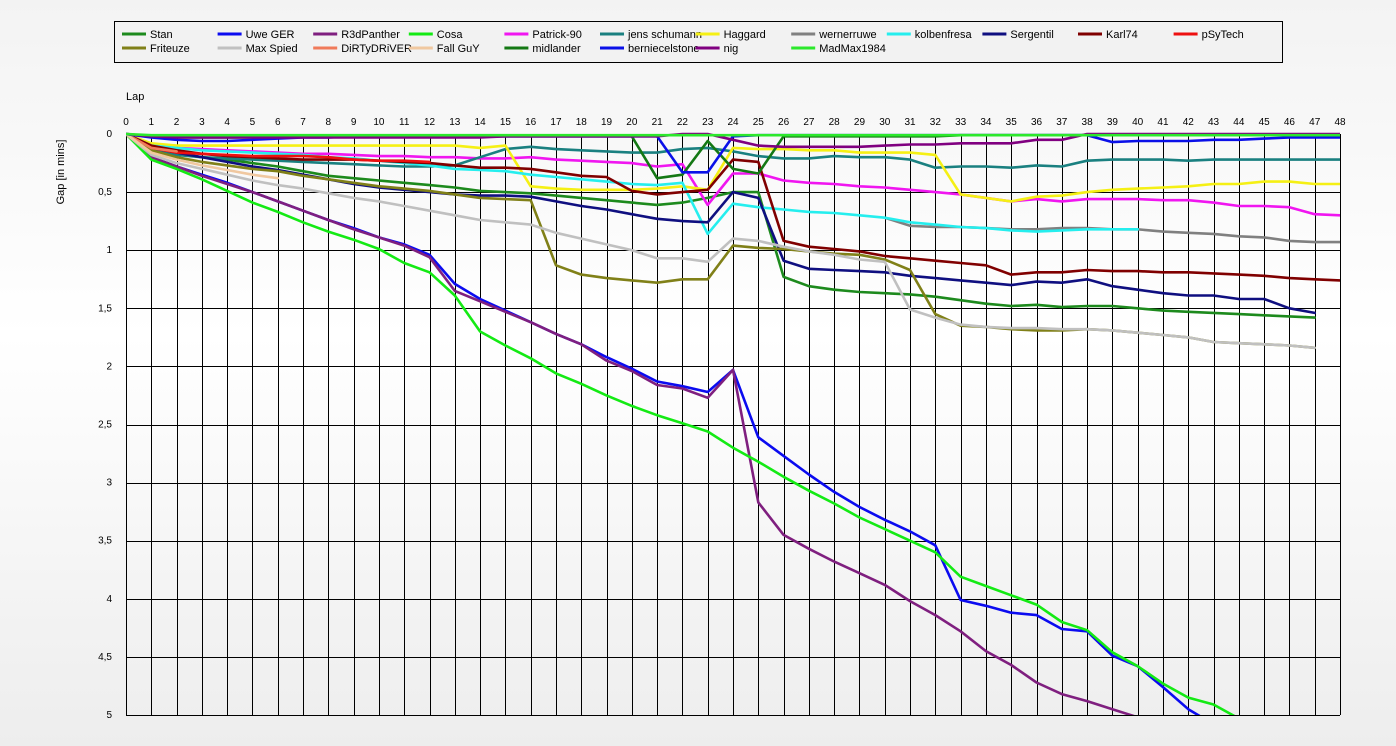  I want to click on x-tick-label: 39, so click(1113, 122).